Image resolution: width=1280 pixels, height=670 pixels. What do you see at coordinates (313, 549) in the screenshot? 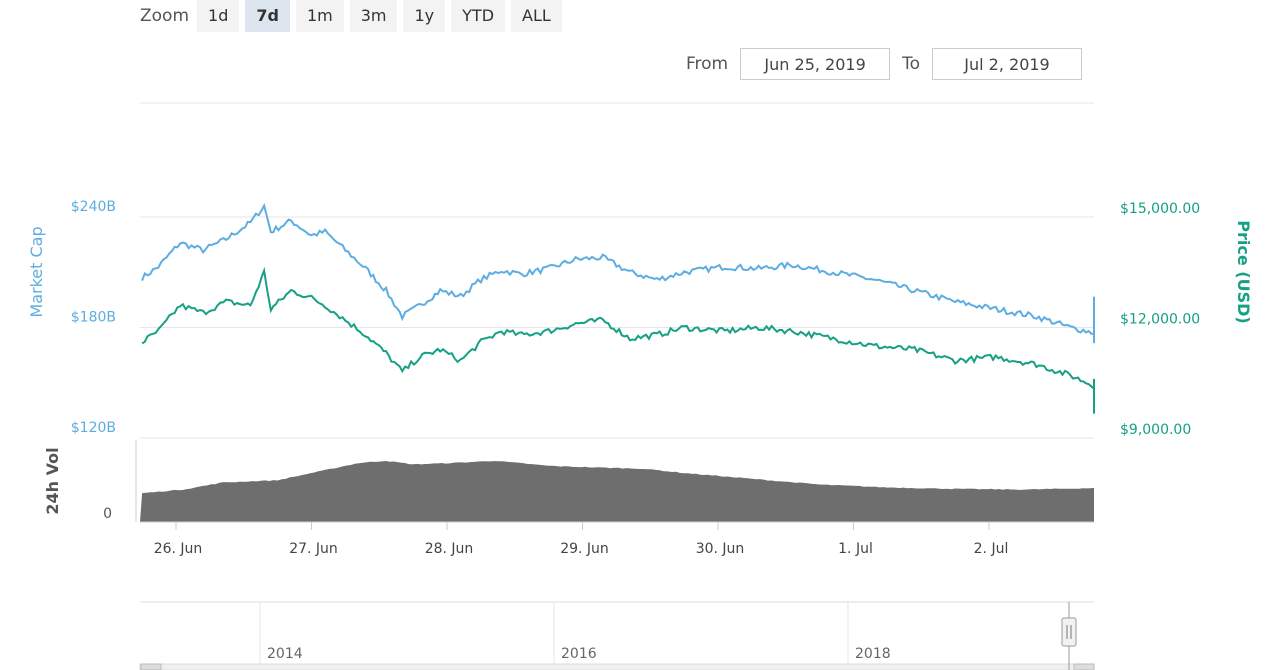
I see `x-tick-label: 27. Jun` at bounding box center [313, 549].